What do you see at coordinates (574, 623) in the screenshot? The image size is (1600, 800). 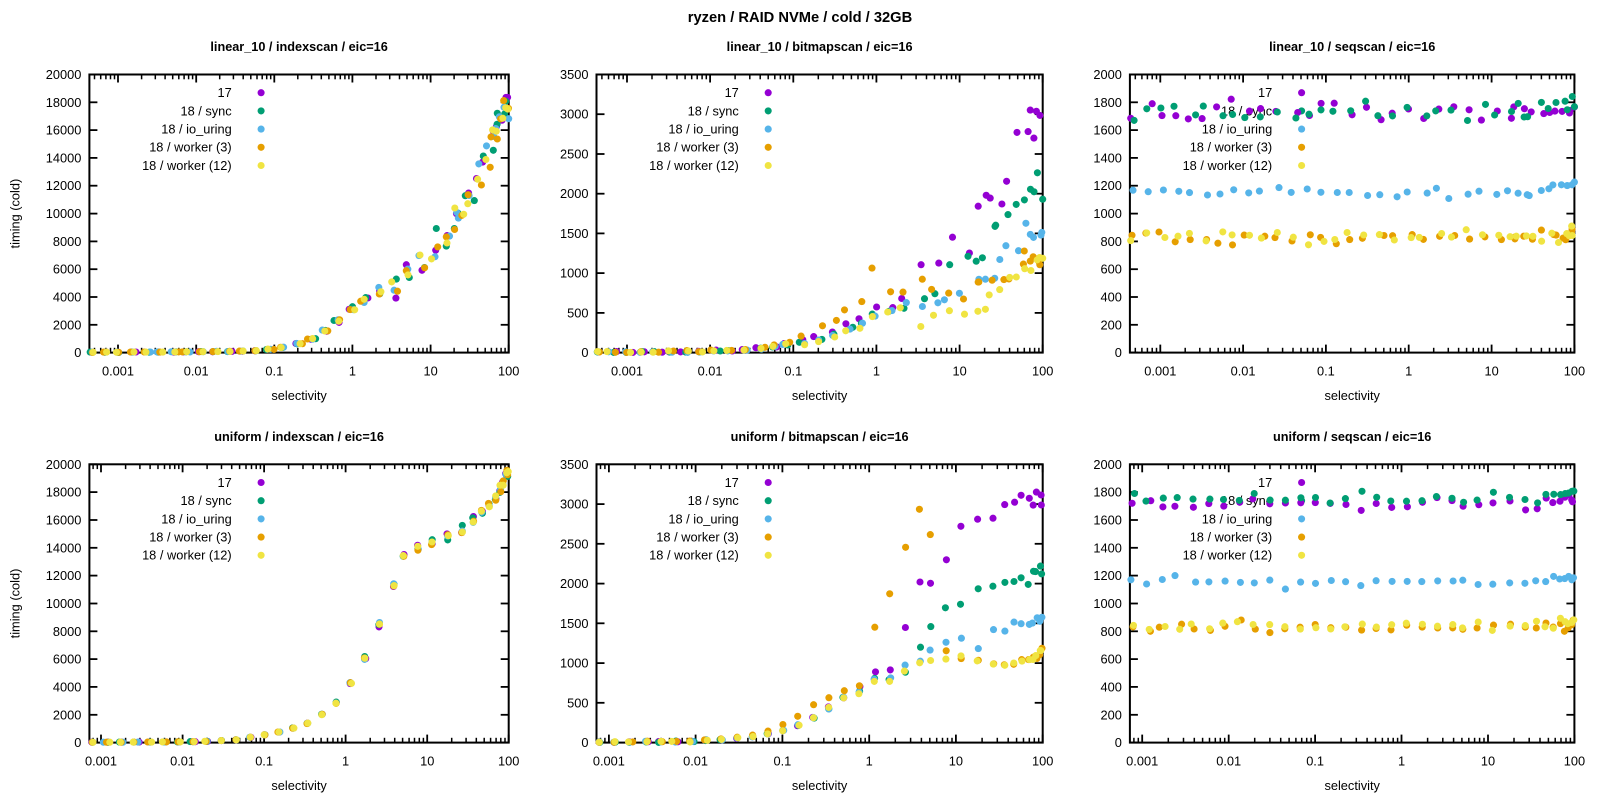 I see `svg-text: 1500` at bounding box center [574, 623].